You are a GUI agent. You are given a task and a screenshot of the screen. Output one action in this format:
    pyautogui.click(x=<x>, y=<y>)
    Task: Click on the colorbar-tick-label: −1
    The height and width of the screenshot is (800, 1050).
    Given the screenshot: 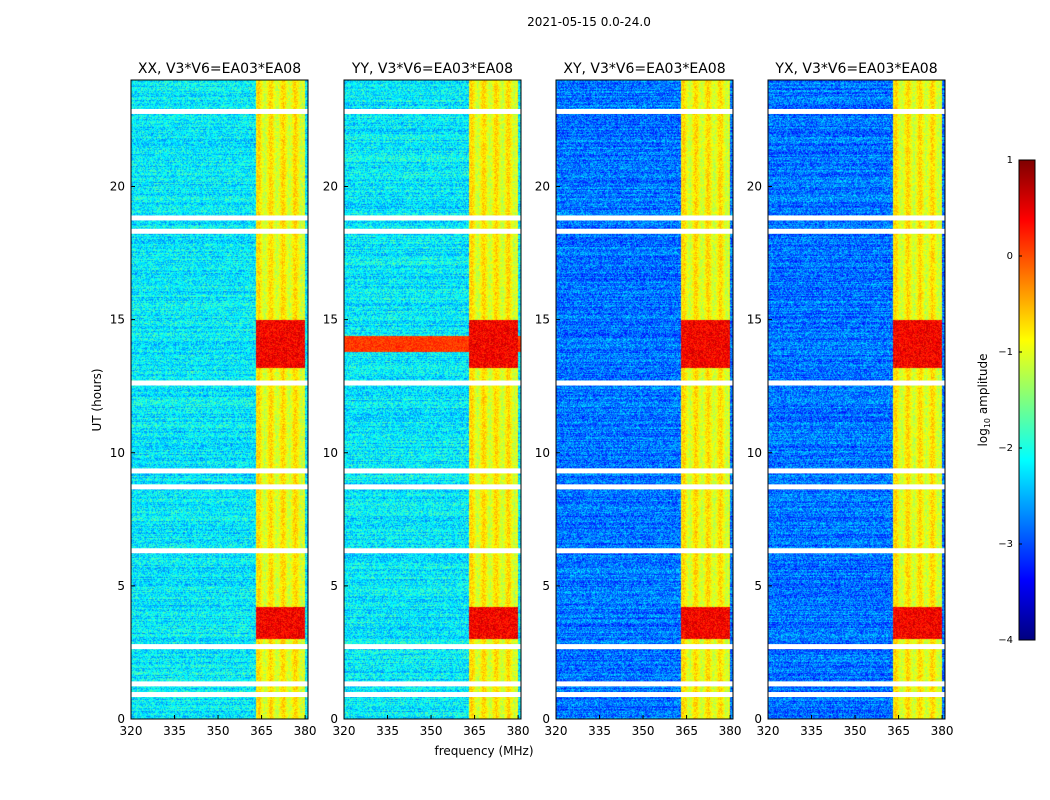 What is the action you would take?
    pyautogui.click(x=1005, y=352)
    